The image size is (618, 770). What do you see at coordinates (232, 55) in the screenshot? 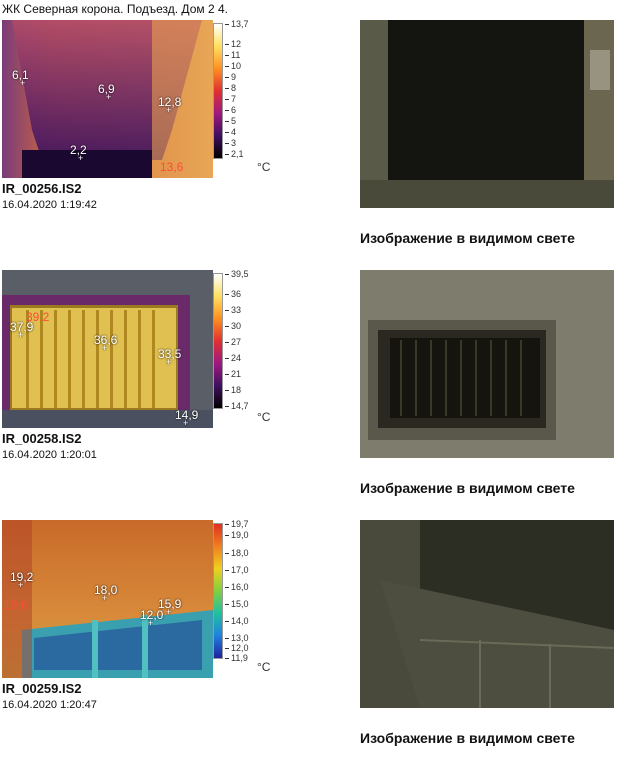
I see `scale-tick: 11` at bounding box center [232, 55].